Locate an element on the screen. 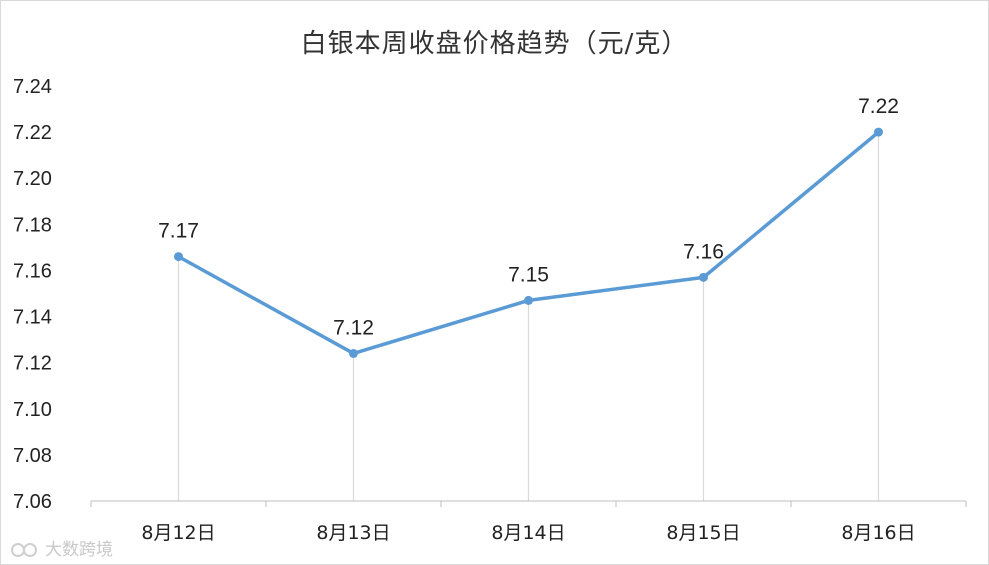 This screenshot has height=565, width=989. y-tick-label: 7.20 is located at coordinates (32, 179).